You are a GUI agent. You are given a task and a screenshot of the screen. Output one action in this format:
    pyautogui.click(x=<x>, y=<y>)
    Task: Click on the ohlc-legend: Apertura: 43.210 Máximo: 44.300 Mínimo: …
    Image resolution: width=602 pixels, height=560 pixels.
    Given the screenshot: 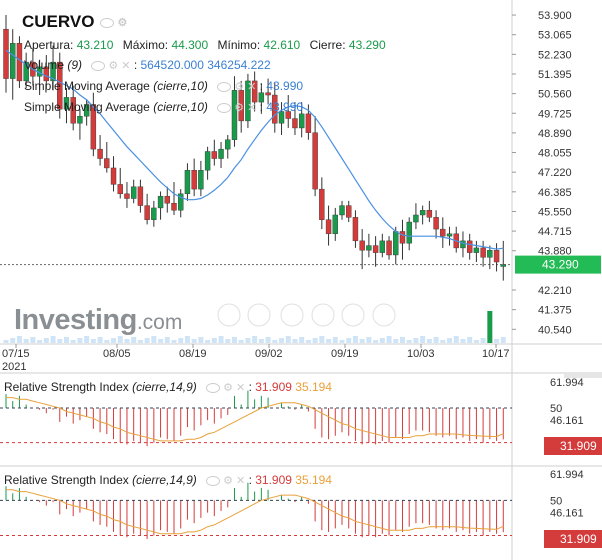 What is the action you would take?
    pyautogui.click(x=208, y=45)
    